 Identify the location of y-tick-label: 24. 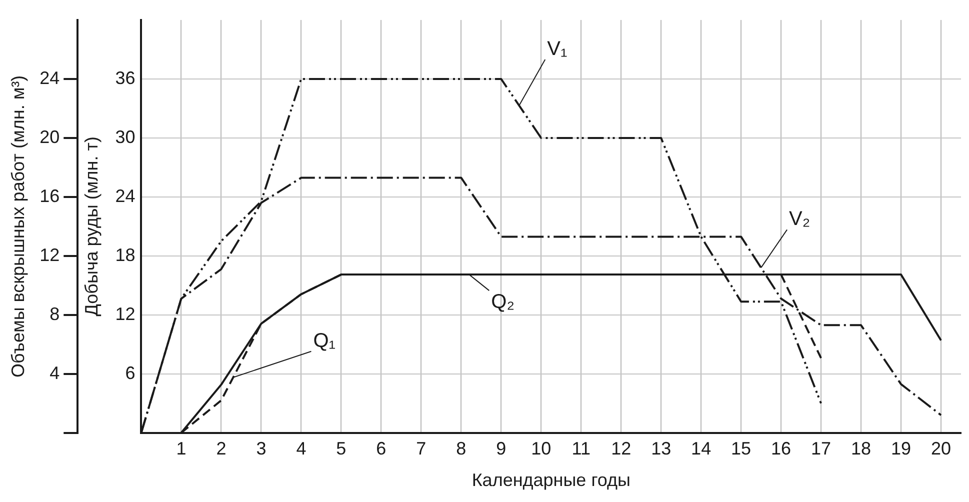
(125, 196).